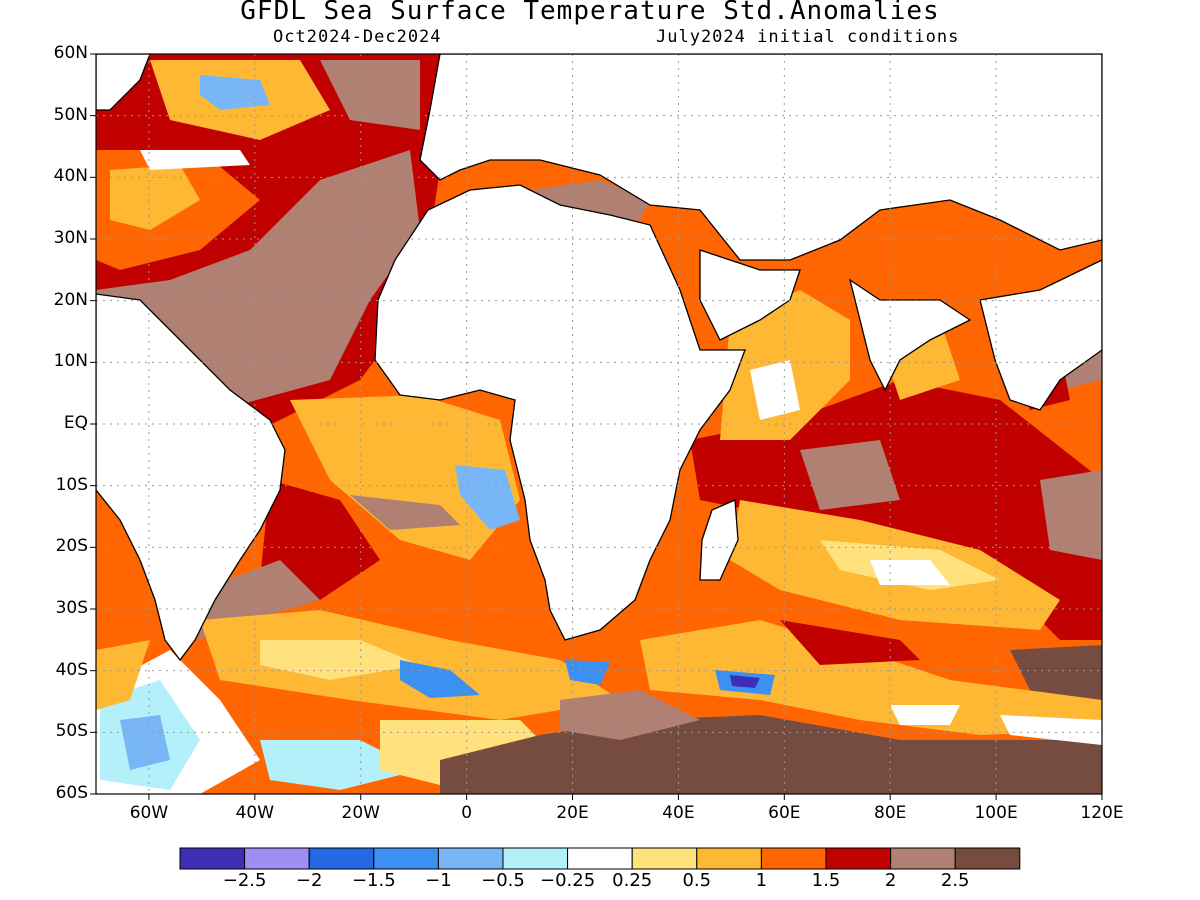 The height and width of the screenshot is (900, 1200). I want to click on lat-label: 30N, so click(70, 238).